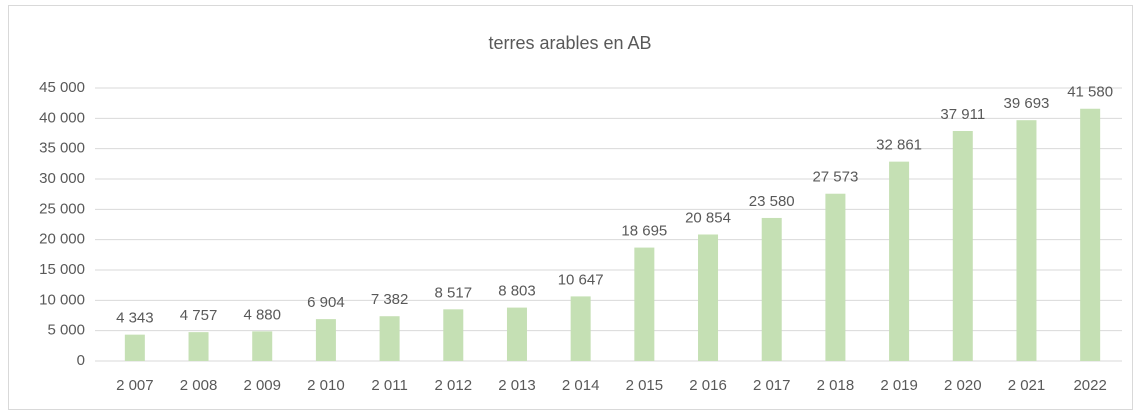 Image resolution: width=1141 pixels, height=416 pixels. What do you see at coordinates (962, 114) in the screenshot?
I see `data-label: 37 911` at bounding box center [962, 114].